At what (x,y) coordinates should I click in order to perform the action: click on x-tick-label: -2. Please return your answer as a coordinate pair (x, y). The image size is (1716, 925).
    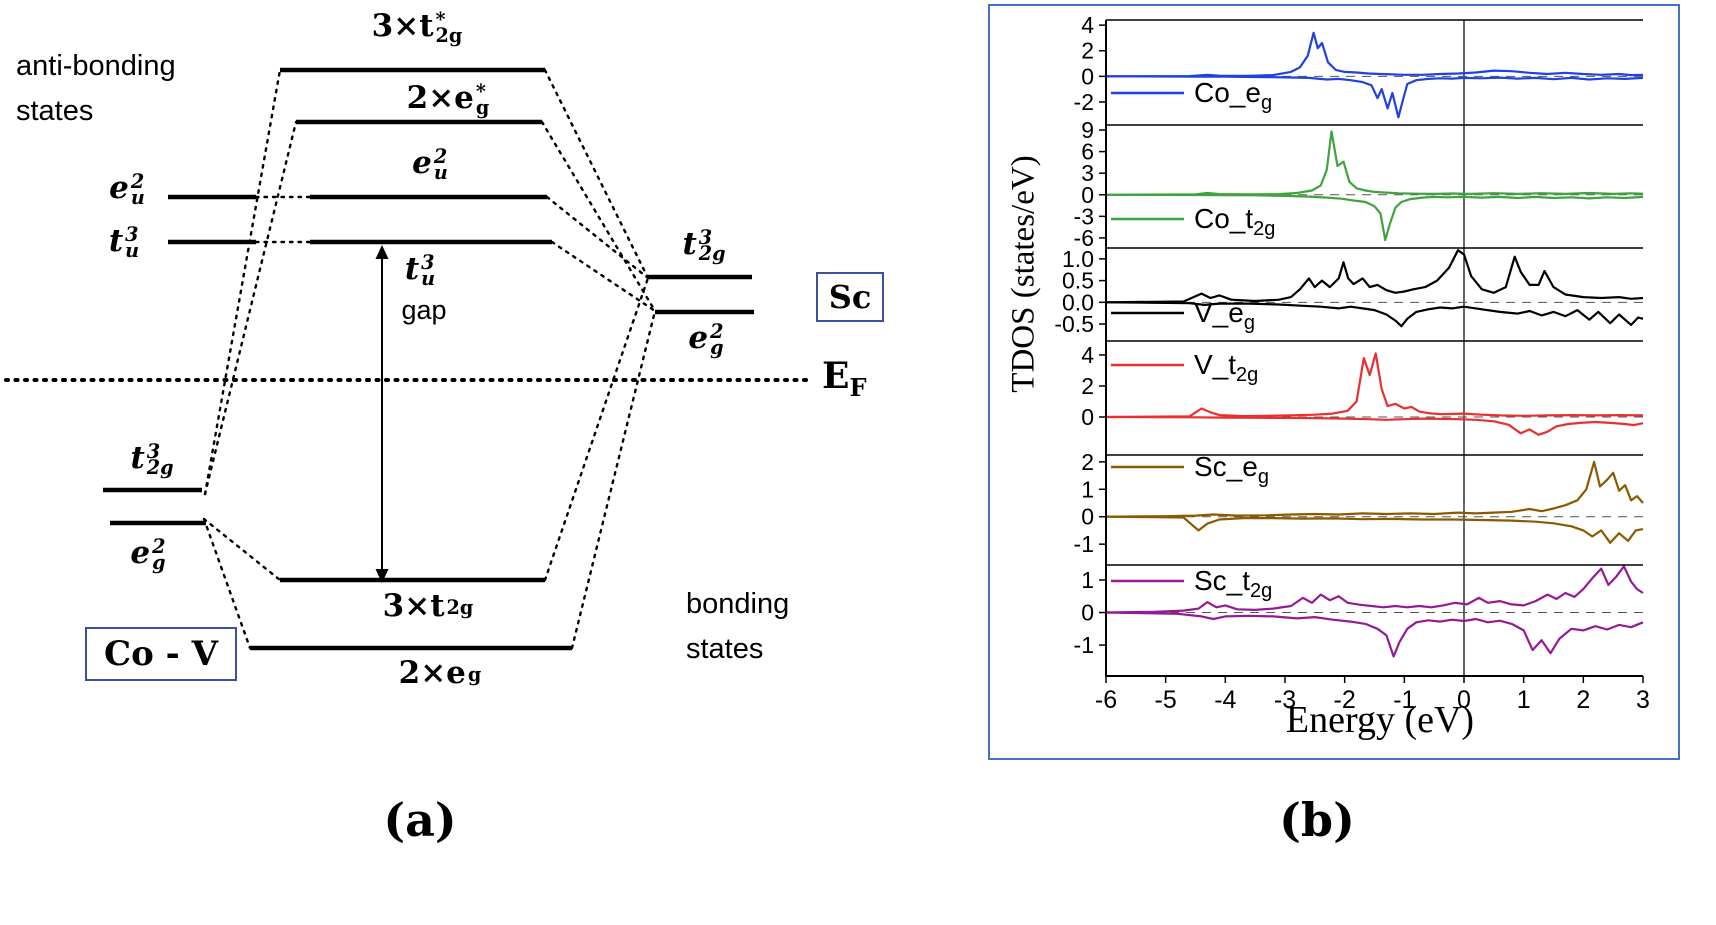
    Looking at the image, I should click on (1345, 700).